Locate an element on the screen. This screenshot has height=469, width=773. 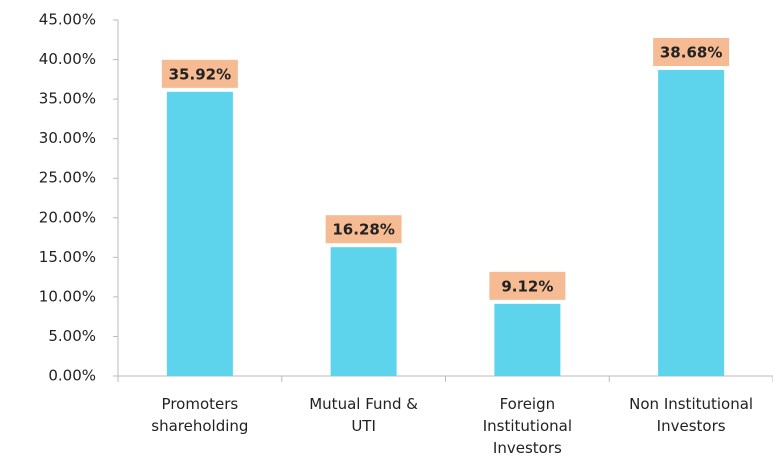
data-label: 35.92% is located at coordinates (200, 74).